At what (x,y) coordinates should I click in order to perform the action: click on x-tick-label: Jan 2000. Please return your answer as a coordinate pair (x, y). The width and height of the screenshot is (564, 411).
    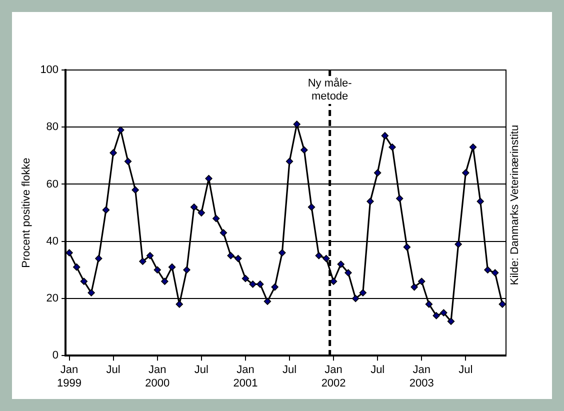
    Looking at the image, I should click on (157, 377).